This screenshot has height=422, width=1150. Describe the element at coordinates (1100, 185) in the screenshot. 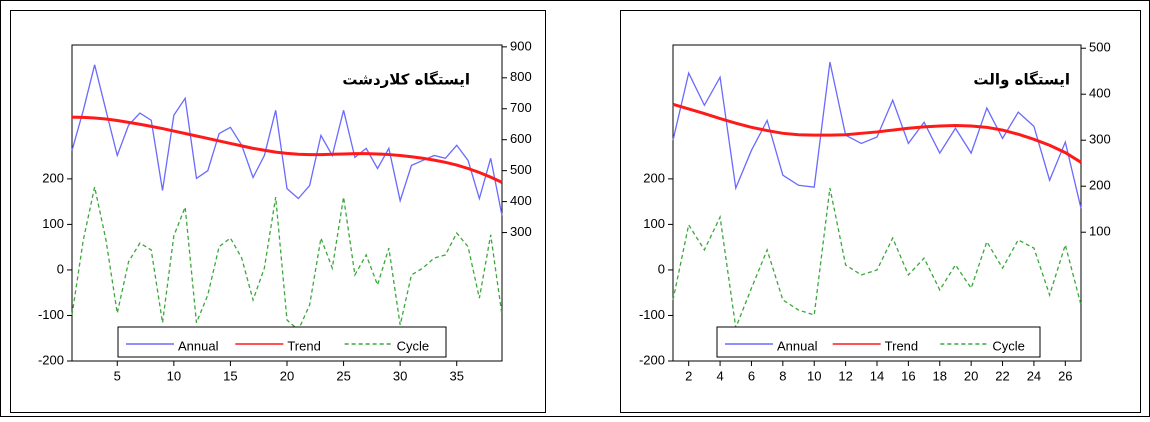

I see `y2-tick-label: 200` at that location.